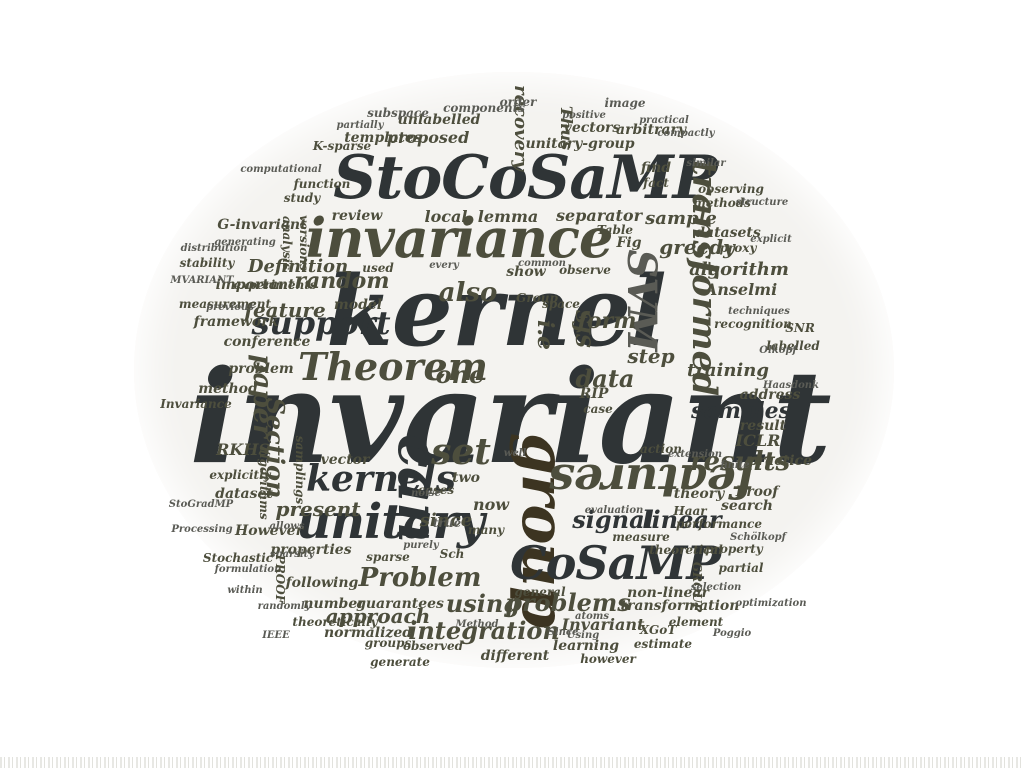 The image size is (1024, 768). I want to click on cloud-word-labelled: labelled, so click(793, 346).